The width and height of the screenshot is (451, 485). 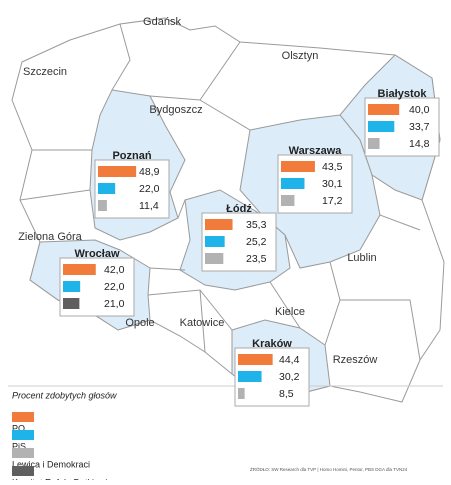 I want to click on value-label: 48,9, so click(x=149, y=172).